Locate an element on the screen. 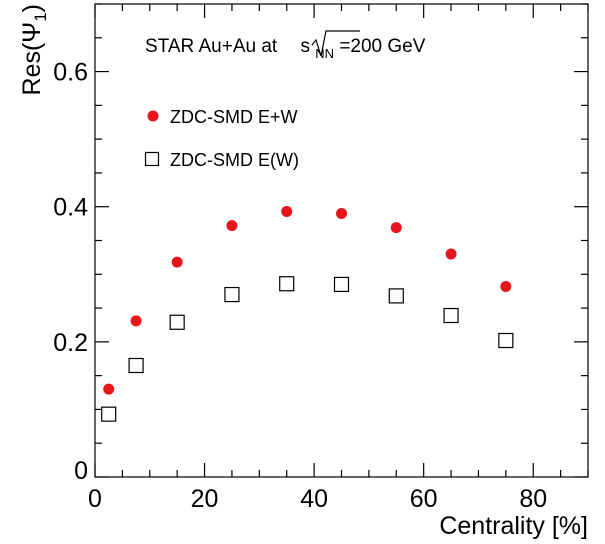 The width and height of the screenshot is (605, 544). x-tick-label: 0 is located at coordinates (95, 499).